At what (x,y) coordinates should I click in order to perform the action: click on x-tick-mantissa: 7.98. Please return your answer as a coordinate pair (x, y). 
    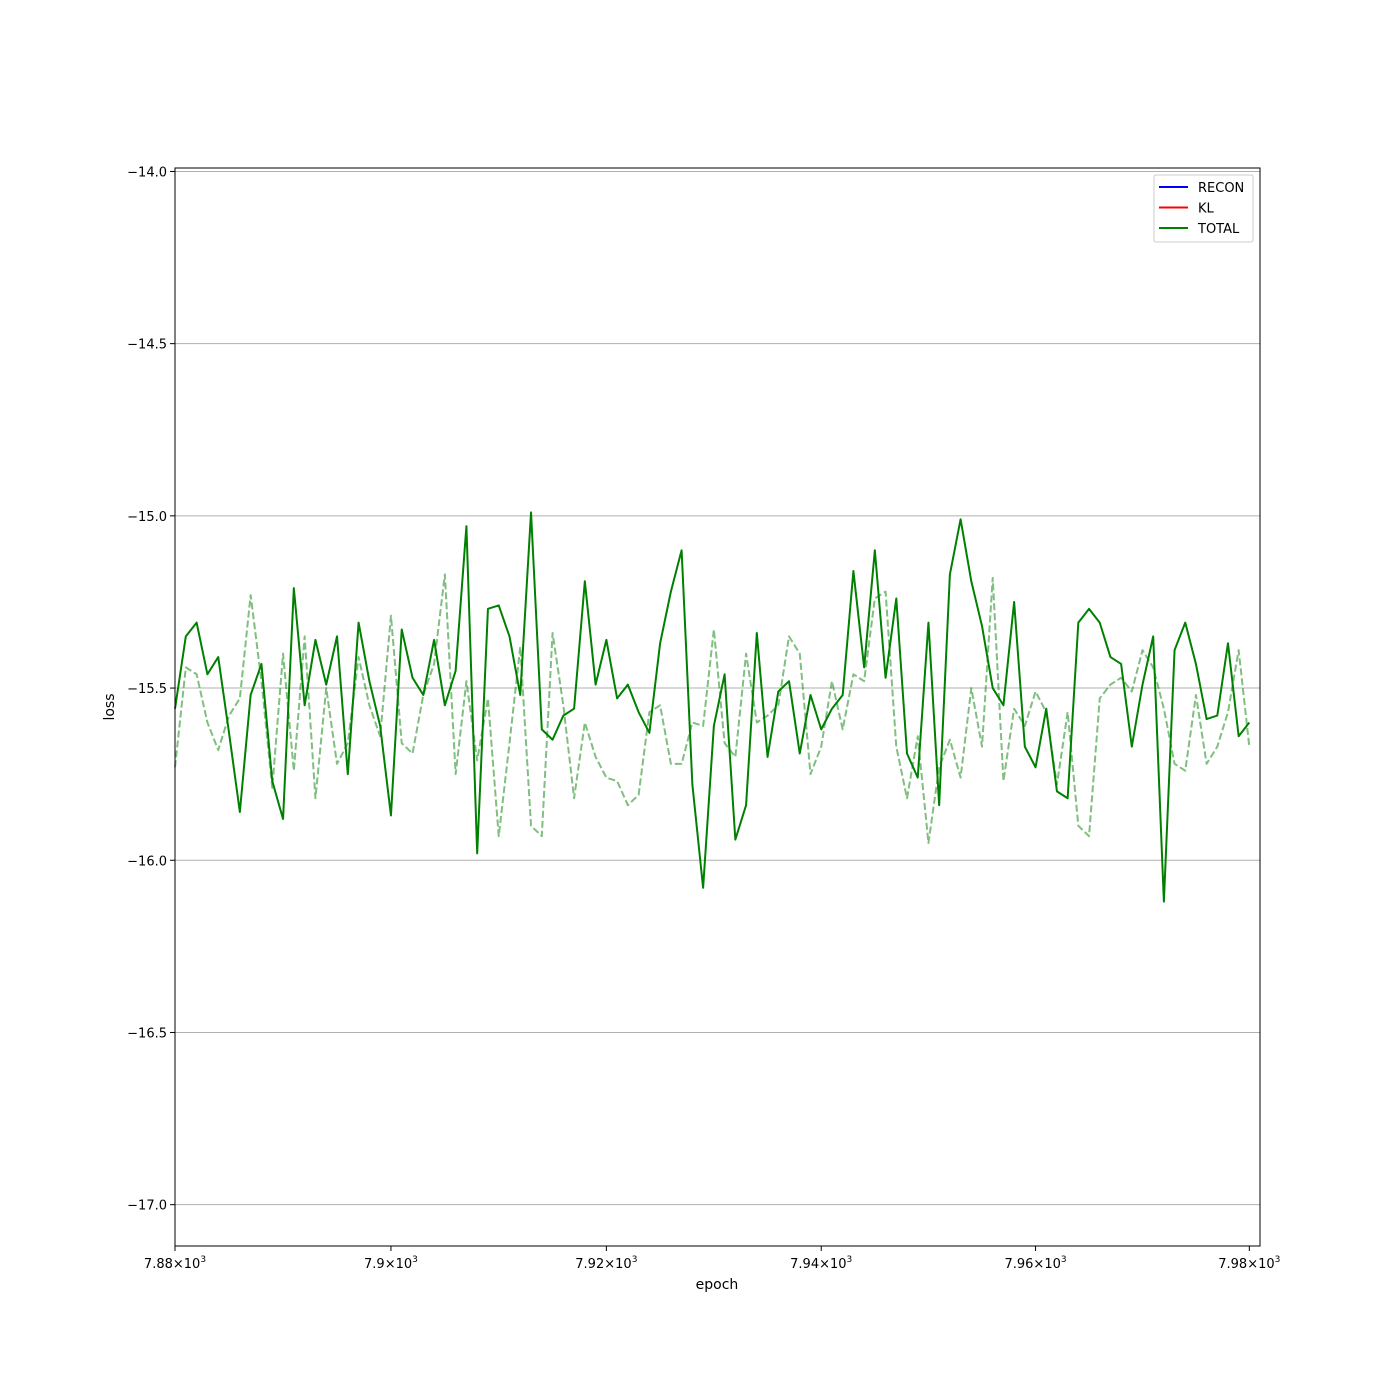
    Looking at the image, I should click on (1232, 1264).